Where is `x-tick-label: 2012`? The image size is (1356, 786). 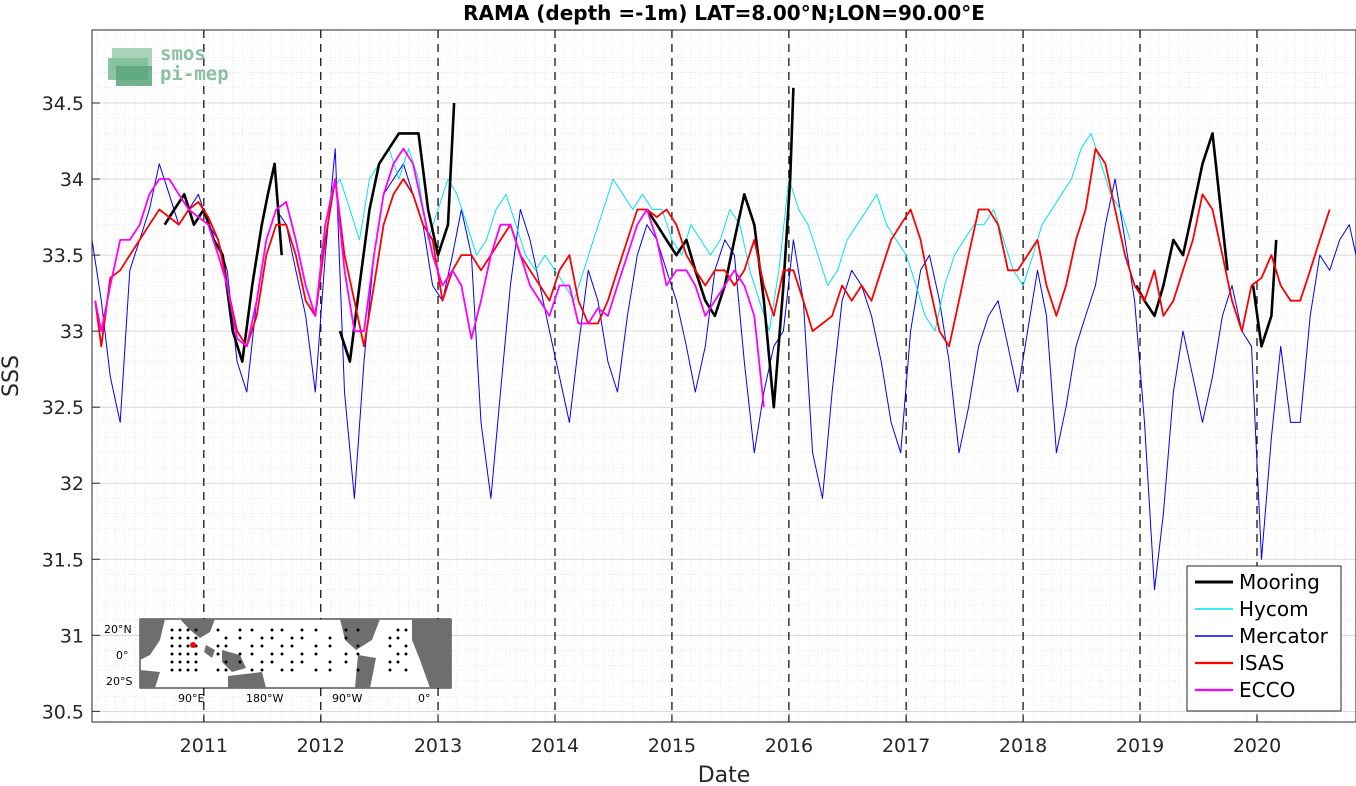 x-tick-label: 2012 is located at coordinates (321, 746).